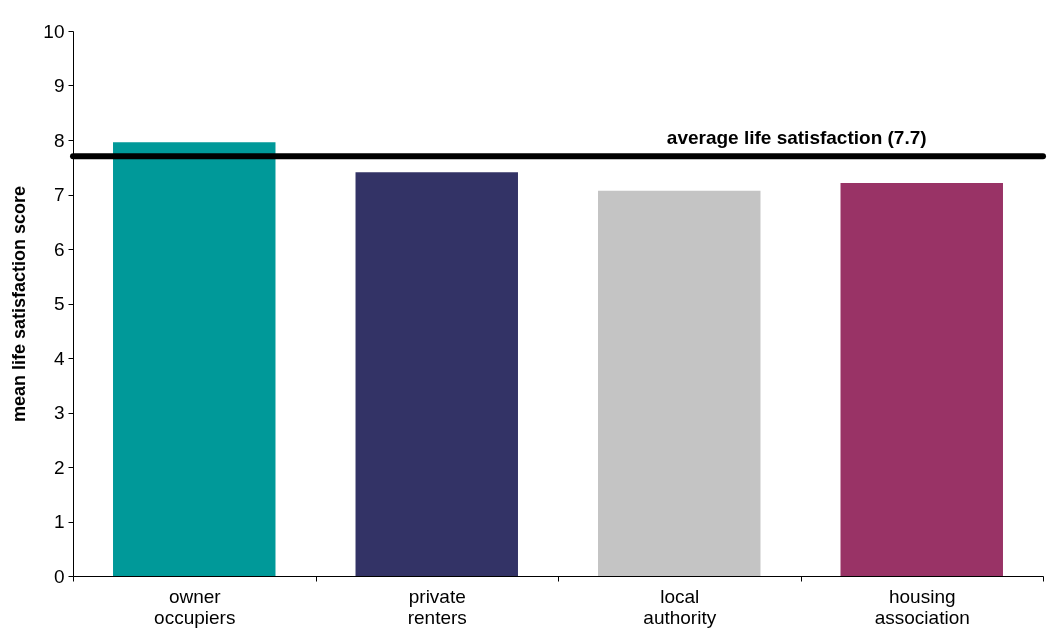 The height and width of the screenshot is (639, 1063). What do you see at coordinates (59, 140) in the screenshot?
I see `y-tick-label: 8` at bounding box center [59, 140].